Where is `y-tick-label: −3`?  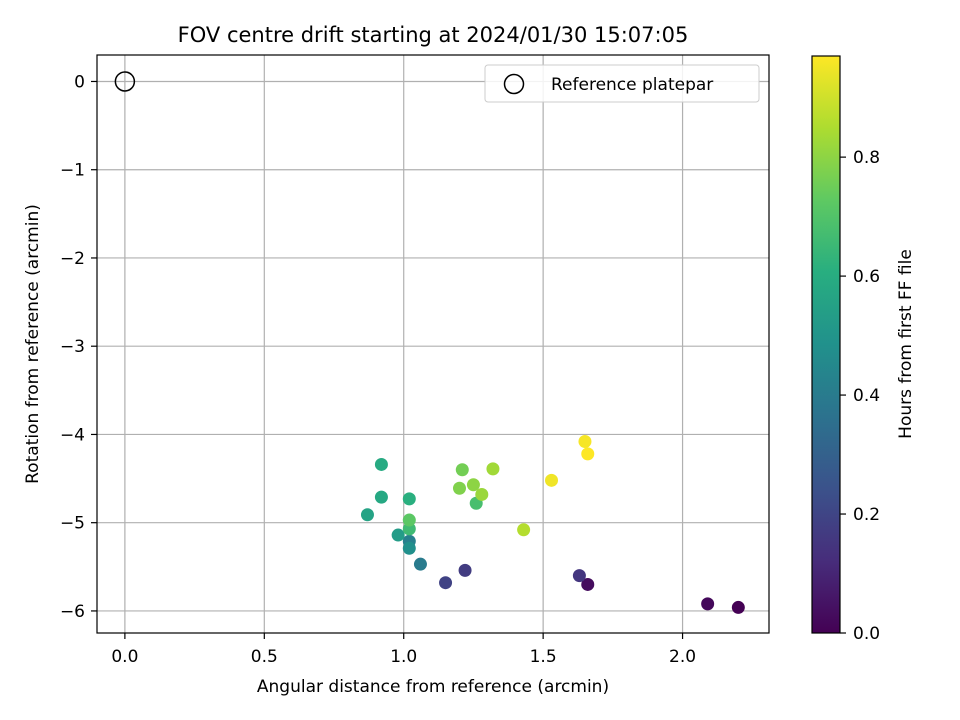 y-tick-label: −3 is located at coordinates (72, 347).